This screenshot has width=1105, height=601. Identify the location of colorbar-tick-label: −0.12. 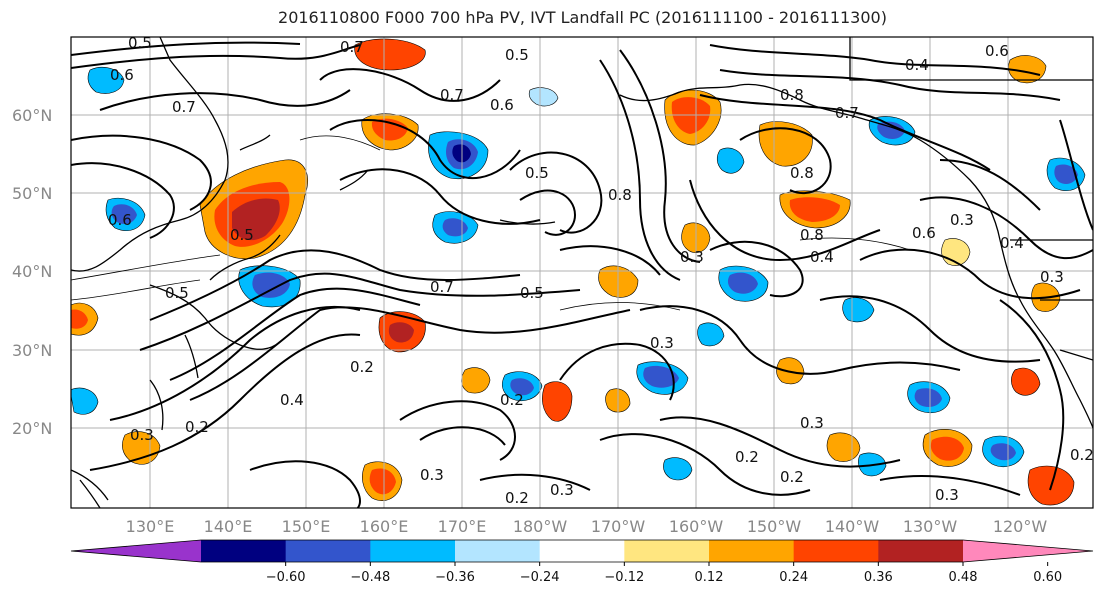
(624, 577).